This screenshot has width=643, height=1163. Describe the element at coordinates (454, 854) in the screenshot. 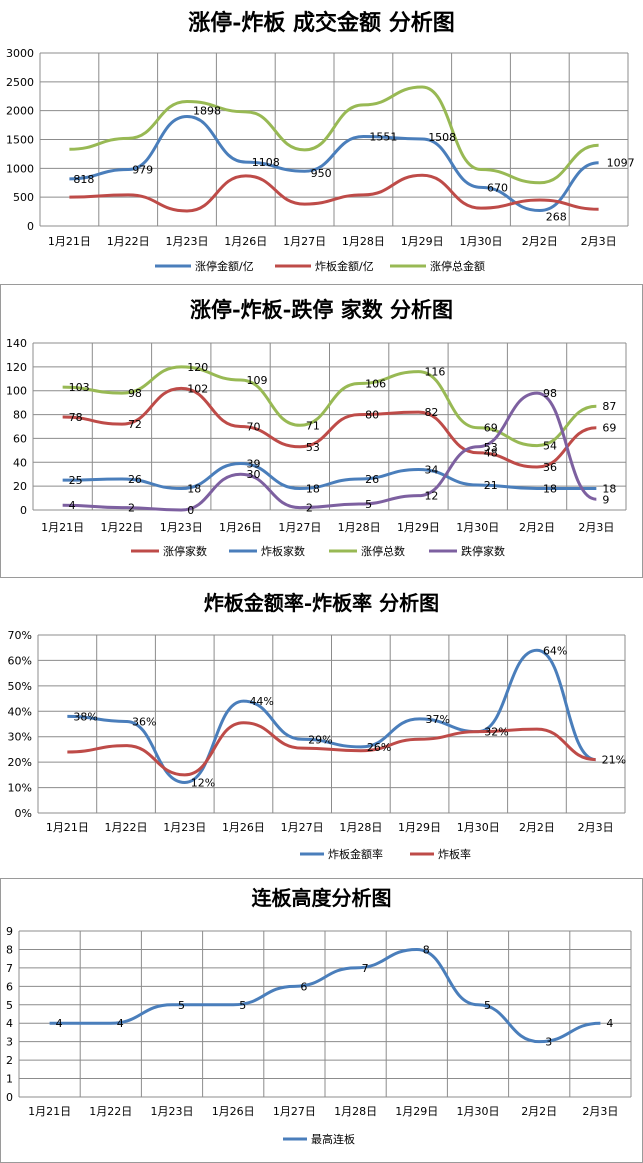

I see `legend-entry: 炸板率` at that location.